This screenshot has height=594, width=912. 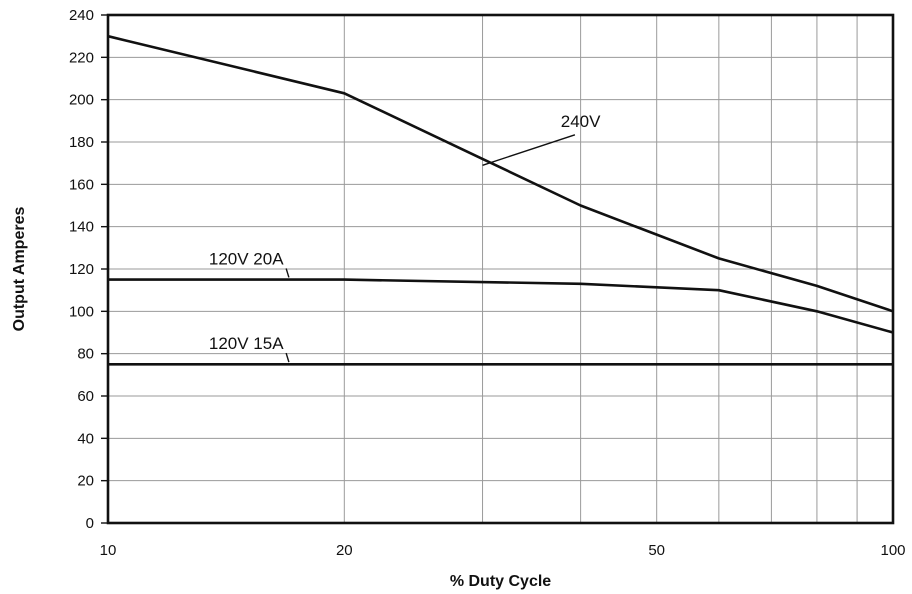 What do you see at coordinates (81, 227) in the screenshot?
I see `y-tick-label: 140` at bounding box center [81, 227].